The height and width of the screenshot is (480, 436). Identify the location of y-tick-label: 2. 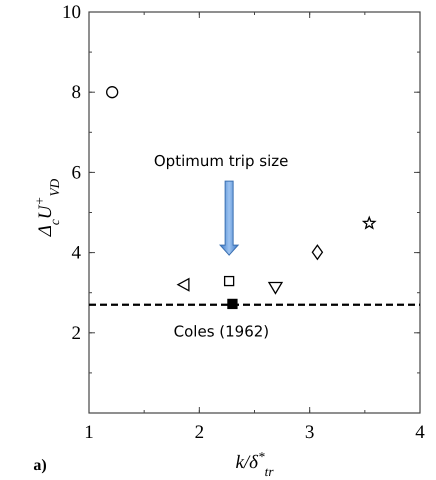
(76, 333).